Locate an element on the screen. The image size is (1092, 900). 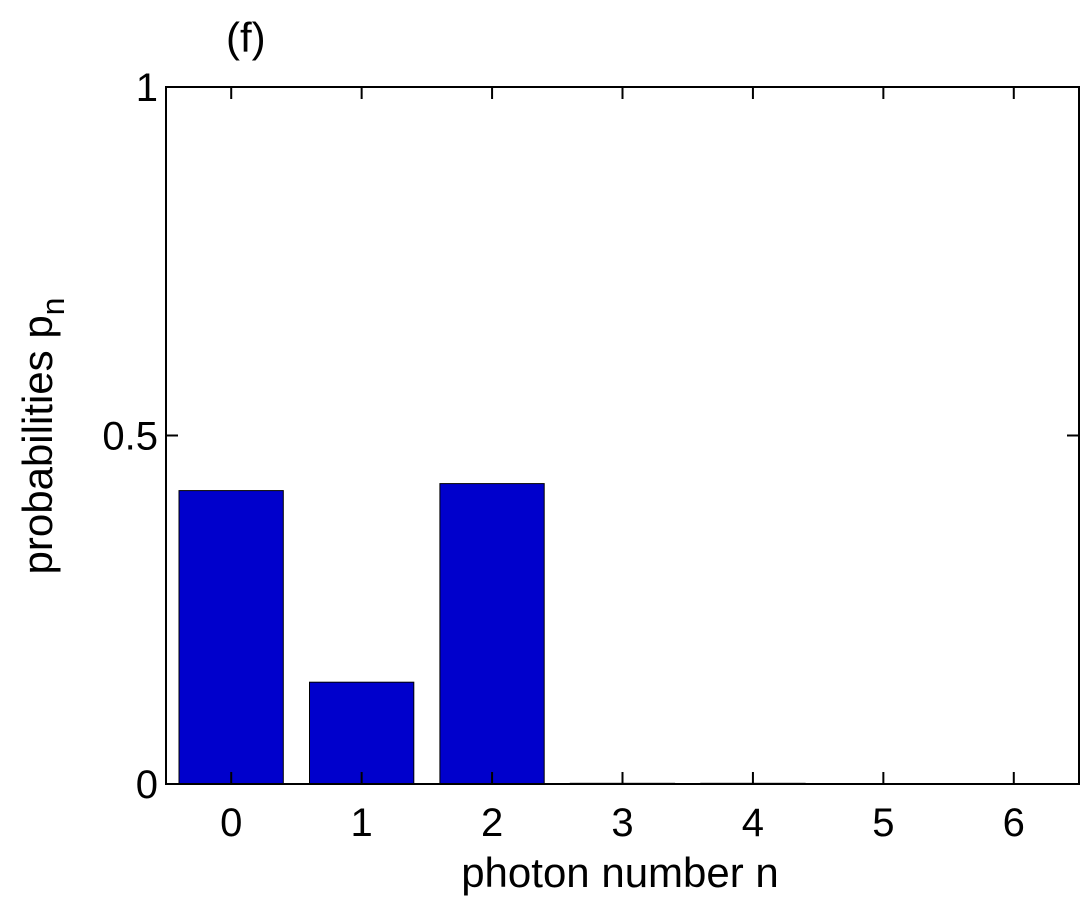
panel-label: (f) is located at coordinates (246, 37).